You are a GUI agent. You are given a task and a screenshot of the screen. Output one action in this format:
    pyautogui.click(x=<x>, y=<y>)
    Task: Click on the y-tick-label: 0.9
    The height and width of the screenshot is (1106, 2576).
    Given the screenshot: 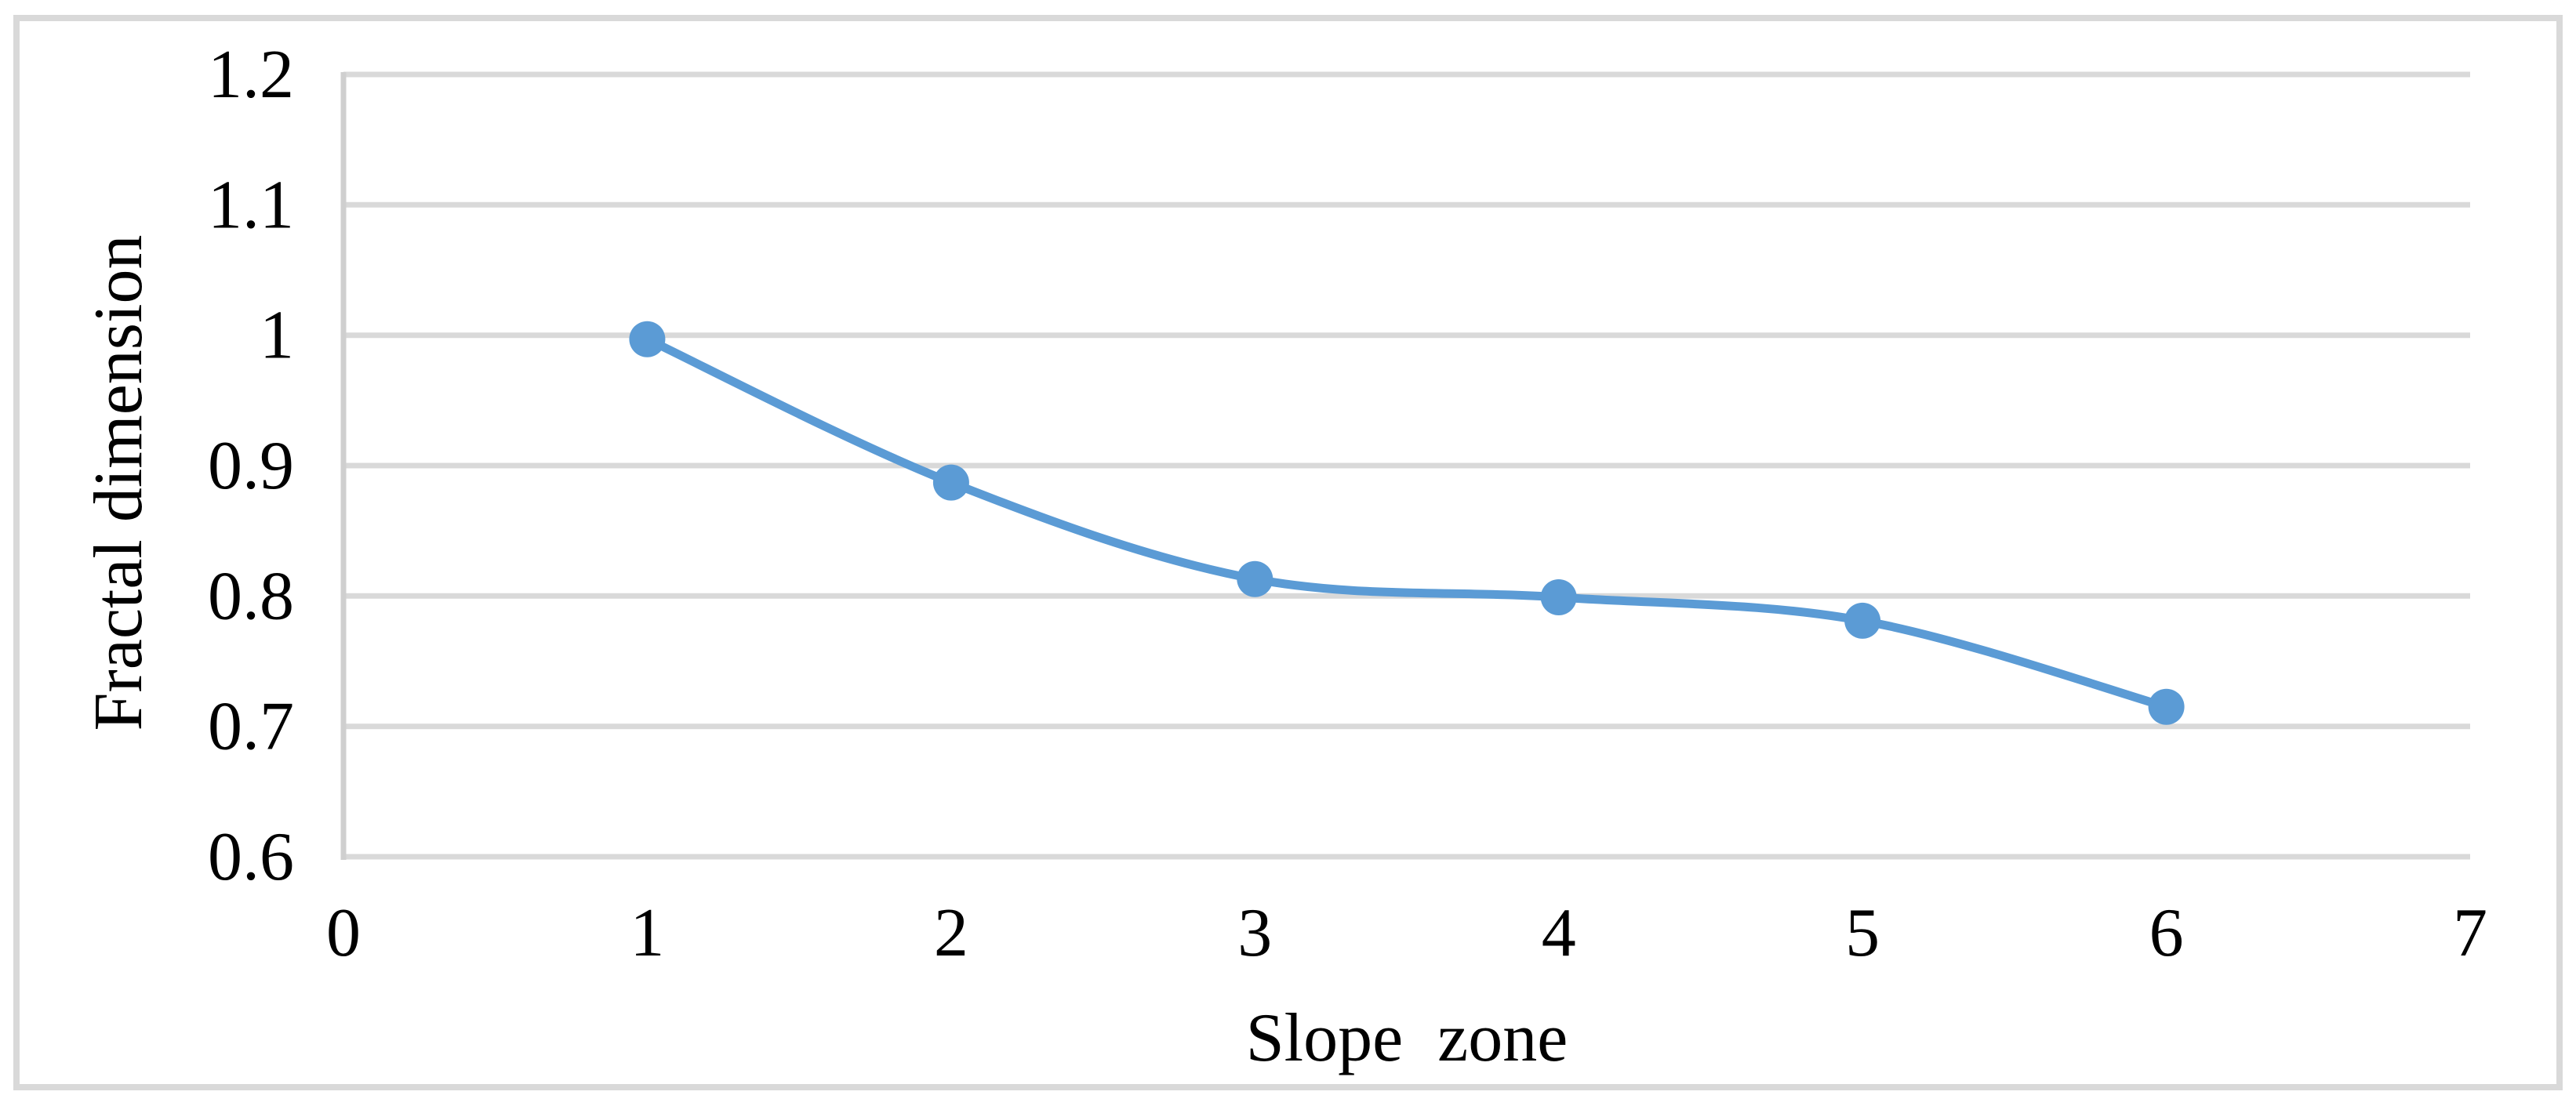 What is the action you would take?
    pyautogui.click(x=251, y=466)
    